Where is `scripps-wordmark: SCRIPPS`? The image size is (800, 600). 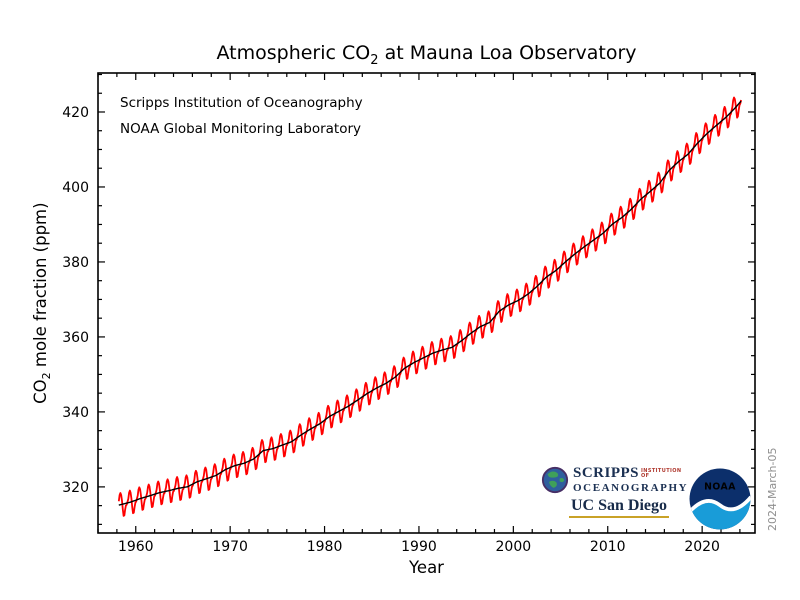
scripps-wordmark: SCRIPPS is located at coordinates (606, 473).